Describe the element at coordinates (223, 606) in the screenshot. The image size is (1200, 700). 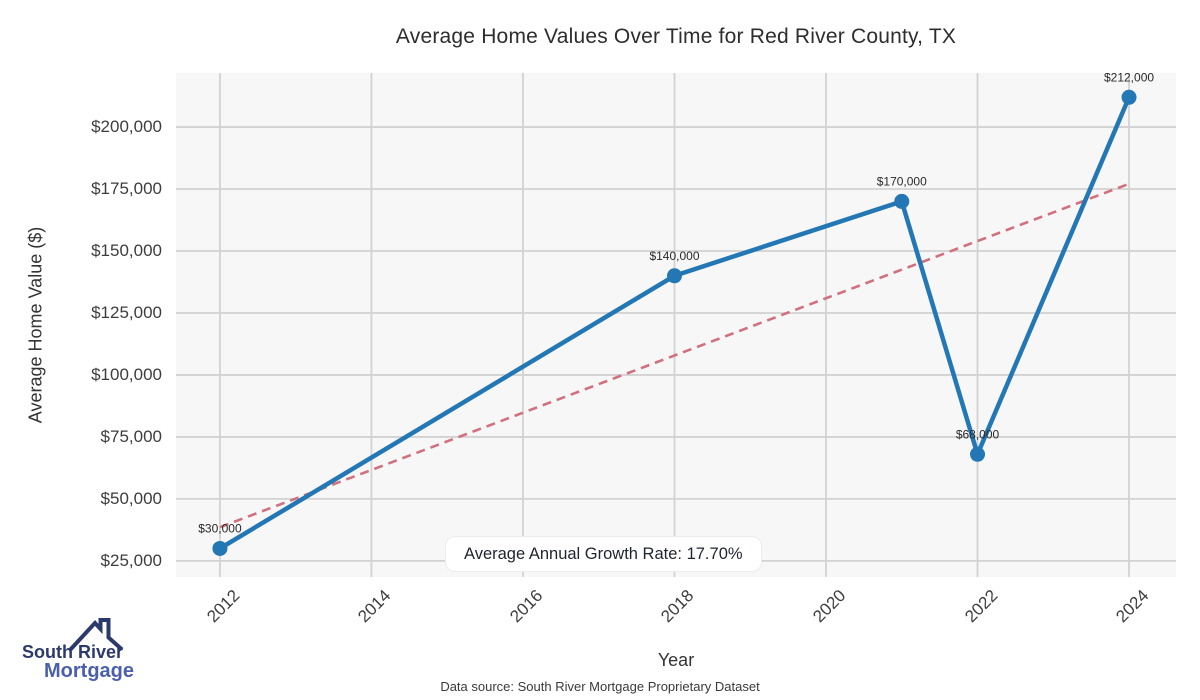
I see `x-tick-label: 2012` at that location.